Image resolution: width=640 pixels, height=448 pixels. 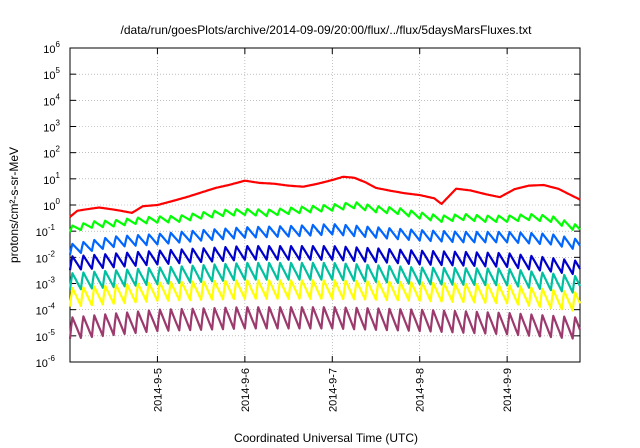 I want to click on y-axis-title: protons/cm²-s-sr-MeV, so click(x=14, y=205).